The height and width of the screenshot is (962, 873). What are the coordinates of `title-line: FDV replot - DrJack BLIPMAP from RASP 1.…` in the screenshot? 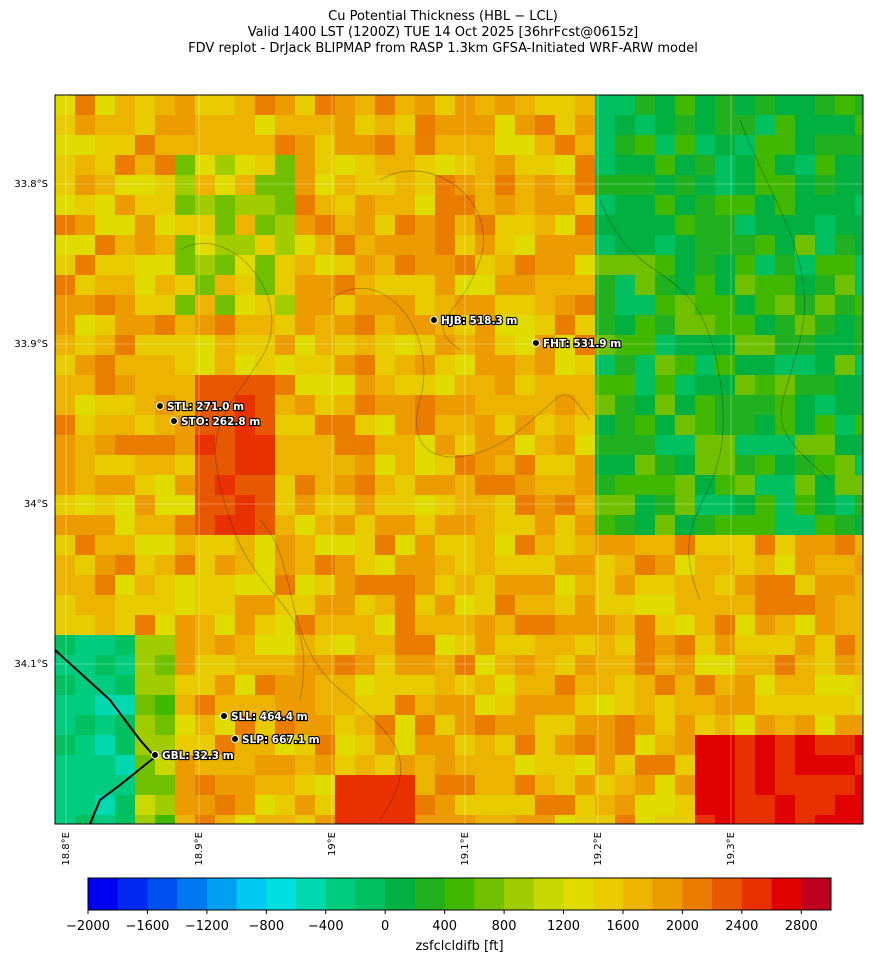 It's located at (443, 48).